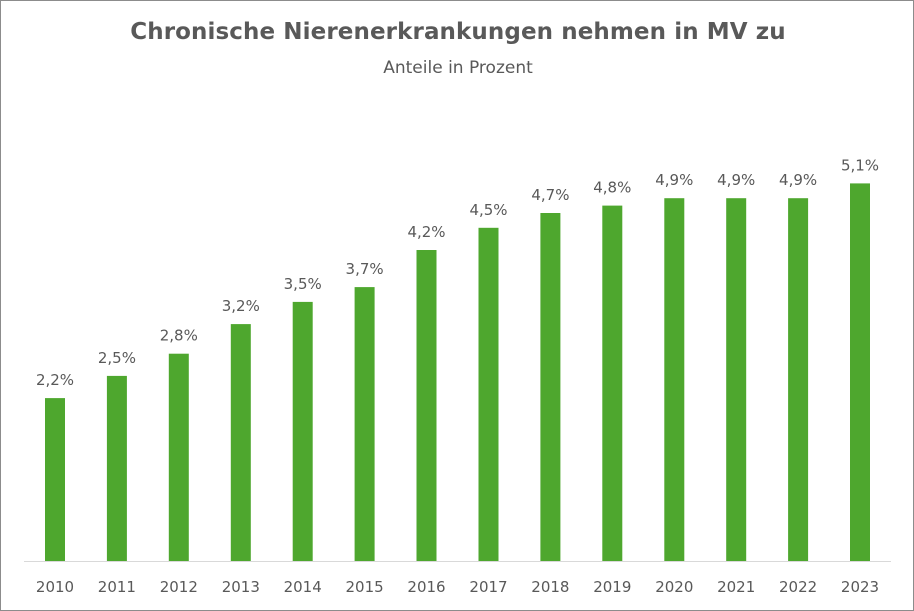 This screenshot has width=914, height=611. Describe the element at coordinates (302, 431) in the screenshot. I see `bar-2014` at that location.